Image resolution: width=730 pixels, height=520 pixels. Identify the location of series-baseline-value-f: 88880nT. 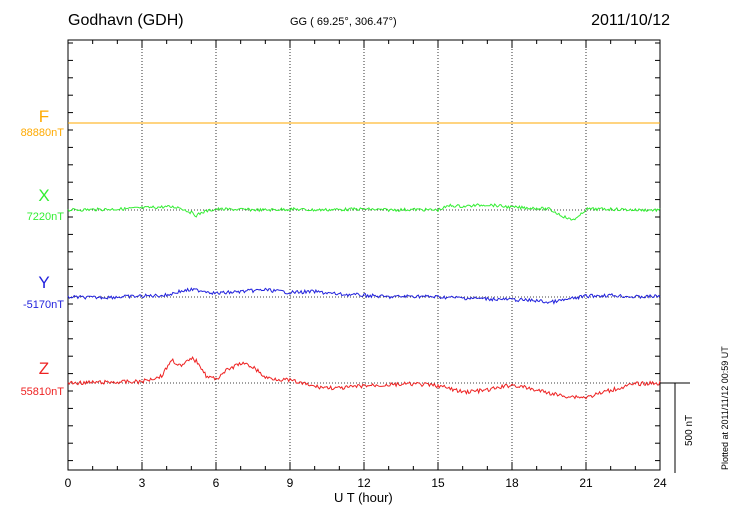
(42, 133).